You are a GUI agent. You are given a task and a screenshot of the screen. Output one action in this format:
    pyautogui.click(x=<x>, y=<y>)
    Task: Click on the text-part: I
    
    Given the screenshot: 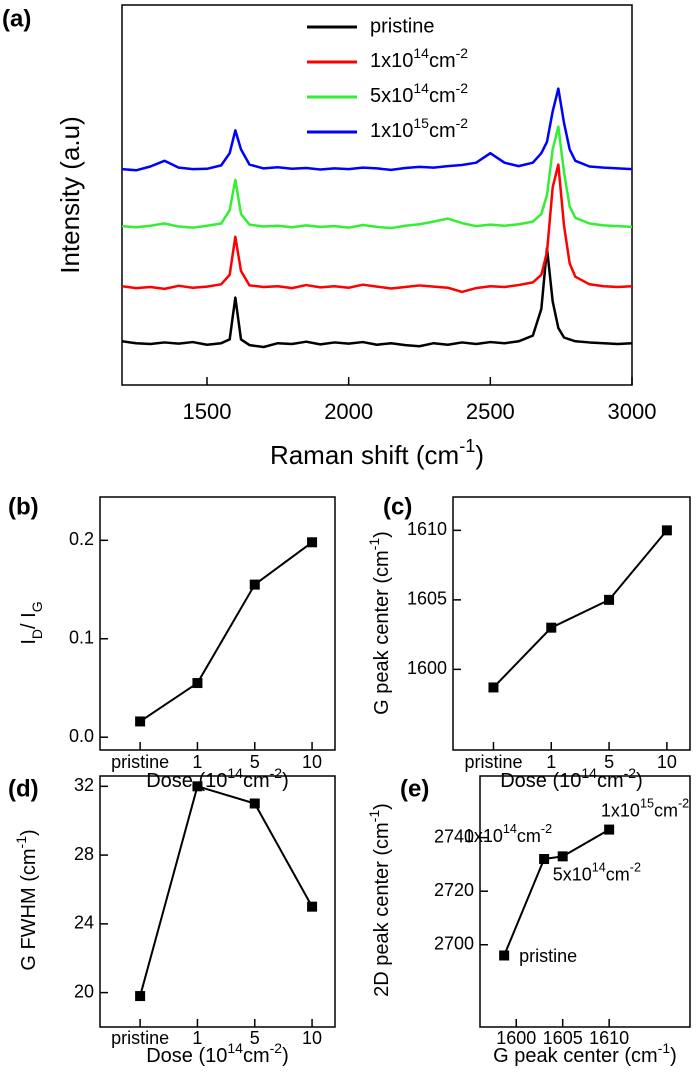 What is the action you would take?
    pyautogui.click(x=29, y=642)
    